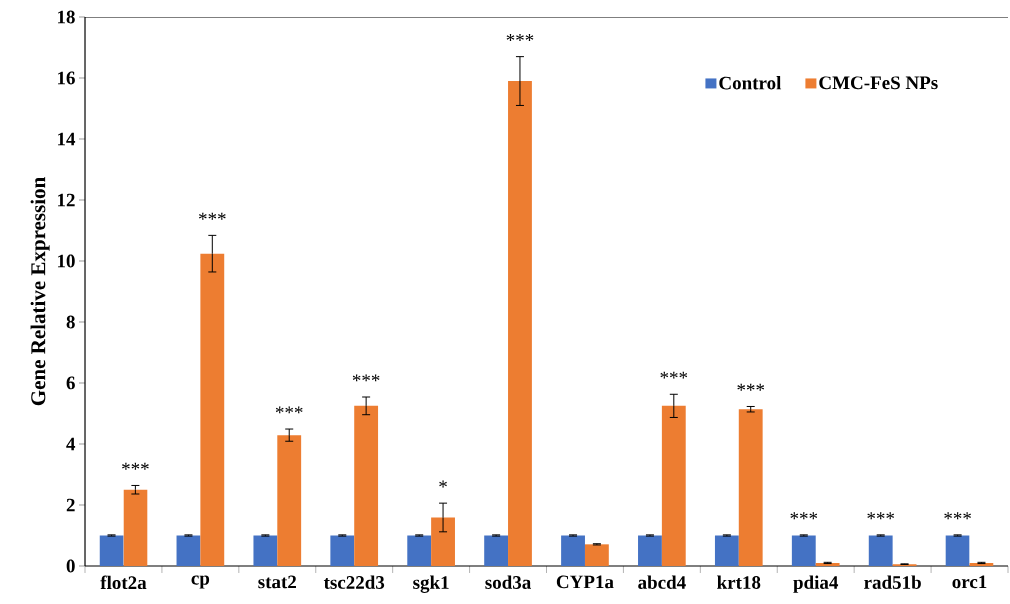 Image resolution: width=1010 pixels, height=604 pixels. I want to click on legend-label: Control, so click(750, 83).